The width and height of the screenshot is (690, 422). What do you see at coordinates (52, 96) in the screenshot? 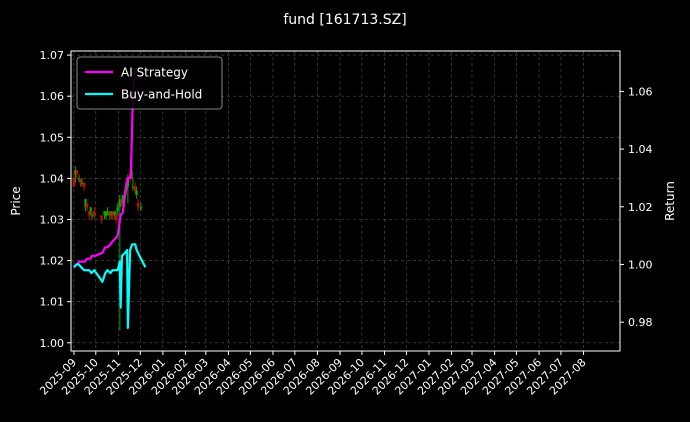
I see `y-tick-label-left: 1.06` at bounding box center [52, 96].